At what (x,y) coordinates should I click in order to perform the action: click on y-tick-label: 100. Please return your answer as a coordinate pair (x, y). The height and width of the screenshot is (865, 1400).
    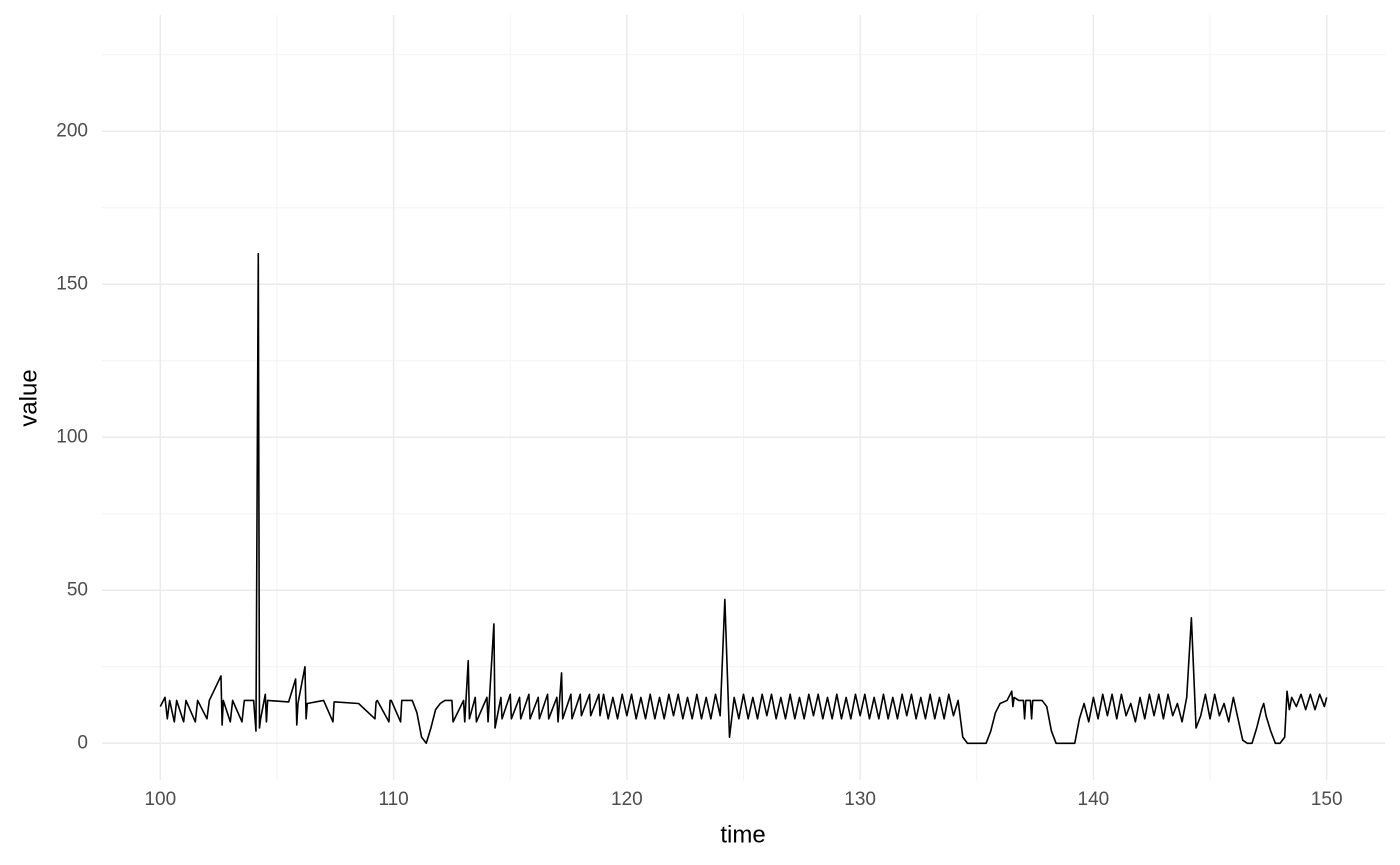
    Looking at the image, I should click on (72, 436).